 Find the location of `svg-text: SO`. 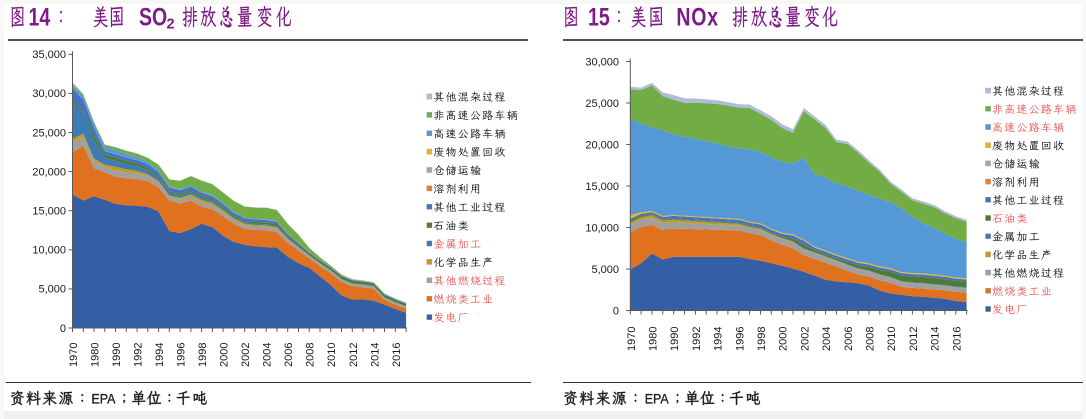

svg-text: SO is located at coordinates (153, 17).